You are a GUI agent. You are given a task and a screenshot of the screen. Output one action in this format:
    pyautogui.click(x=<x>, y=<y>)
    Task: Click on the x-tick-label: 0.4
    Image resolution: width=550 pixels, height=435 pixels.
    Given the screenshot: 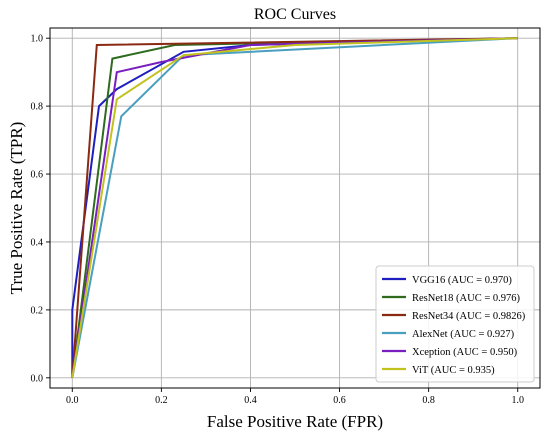 What is the action you would take?
    pyautogui.click(x=250, y=400)
    